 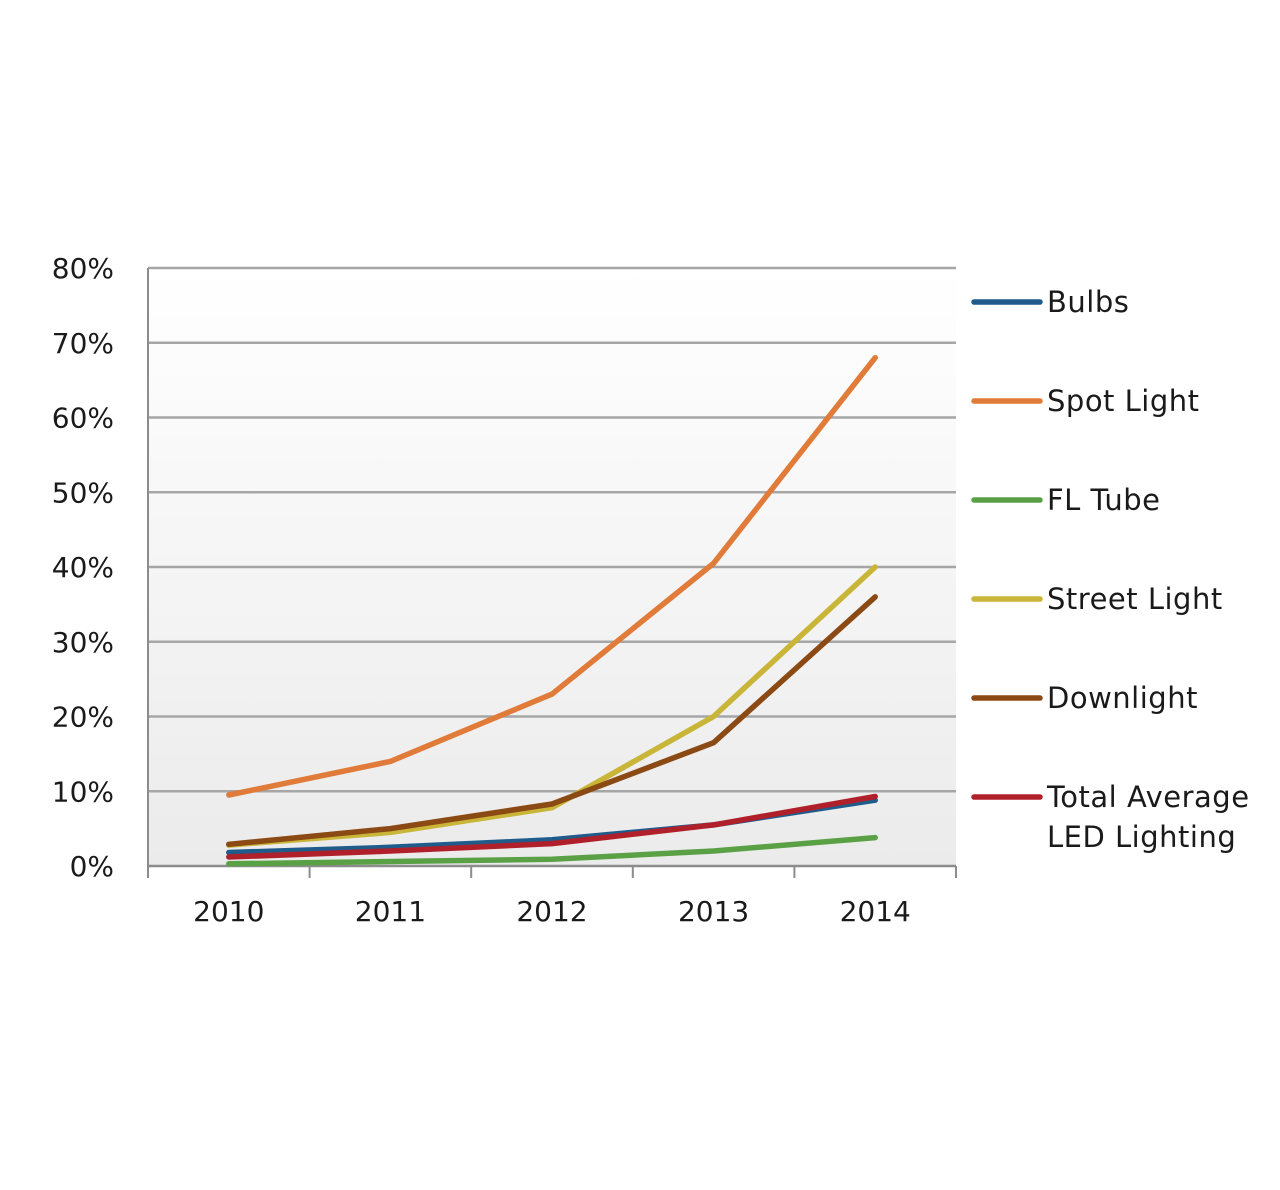 I want to click on legend-label: Street Light, so click(x=1135, y=599).